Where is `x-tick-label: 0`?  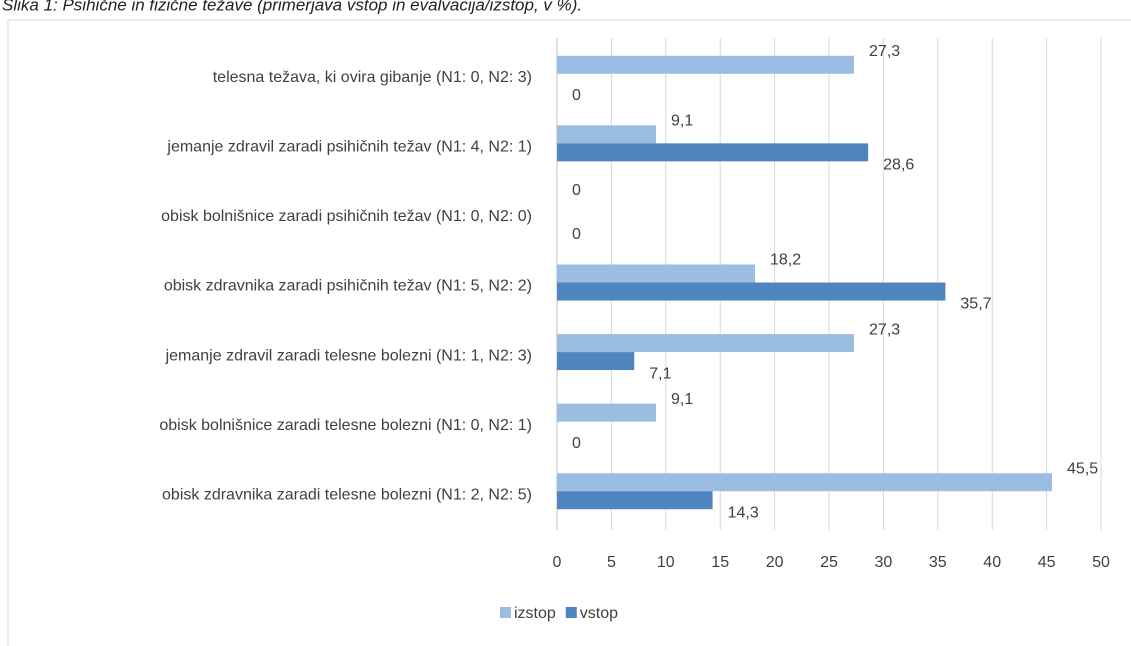
x-tick-label: 0 is located at coordinates (557, 562).